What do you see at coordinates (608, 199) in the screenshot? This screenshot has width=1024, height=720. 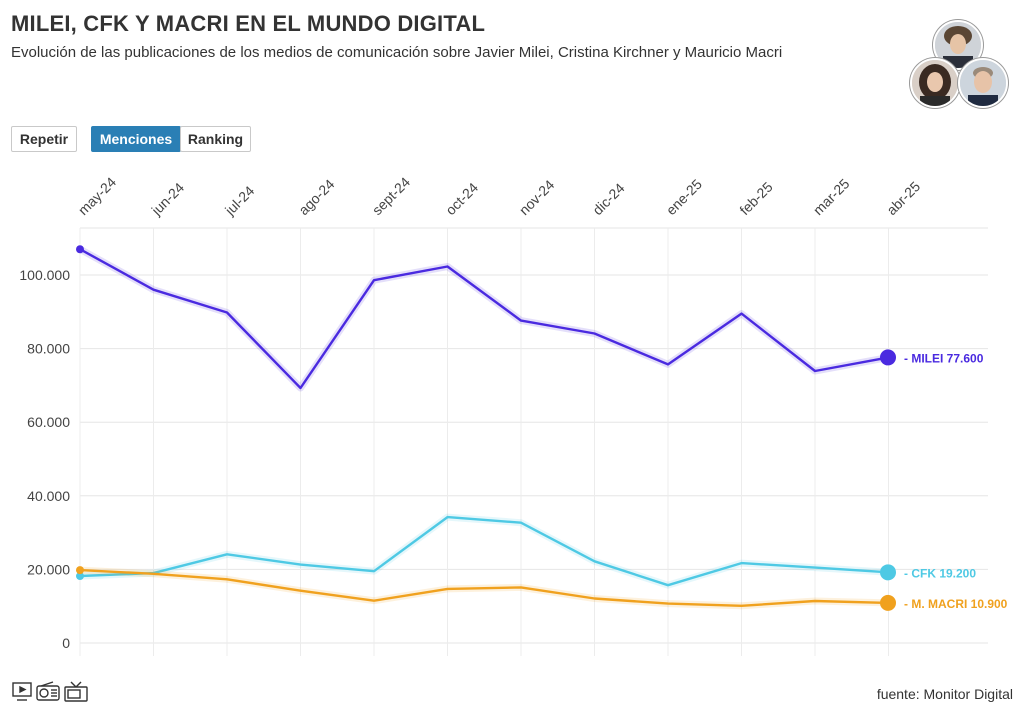 I see `x-tick-label: dic-24` at bounding box center [608, 199].